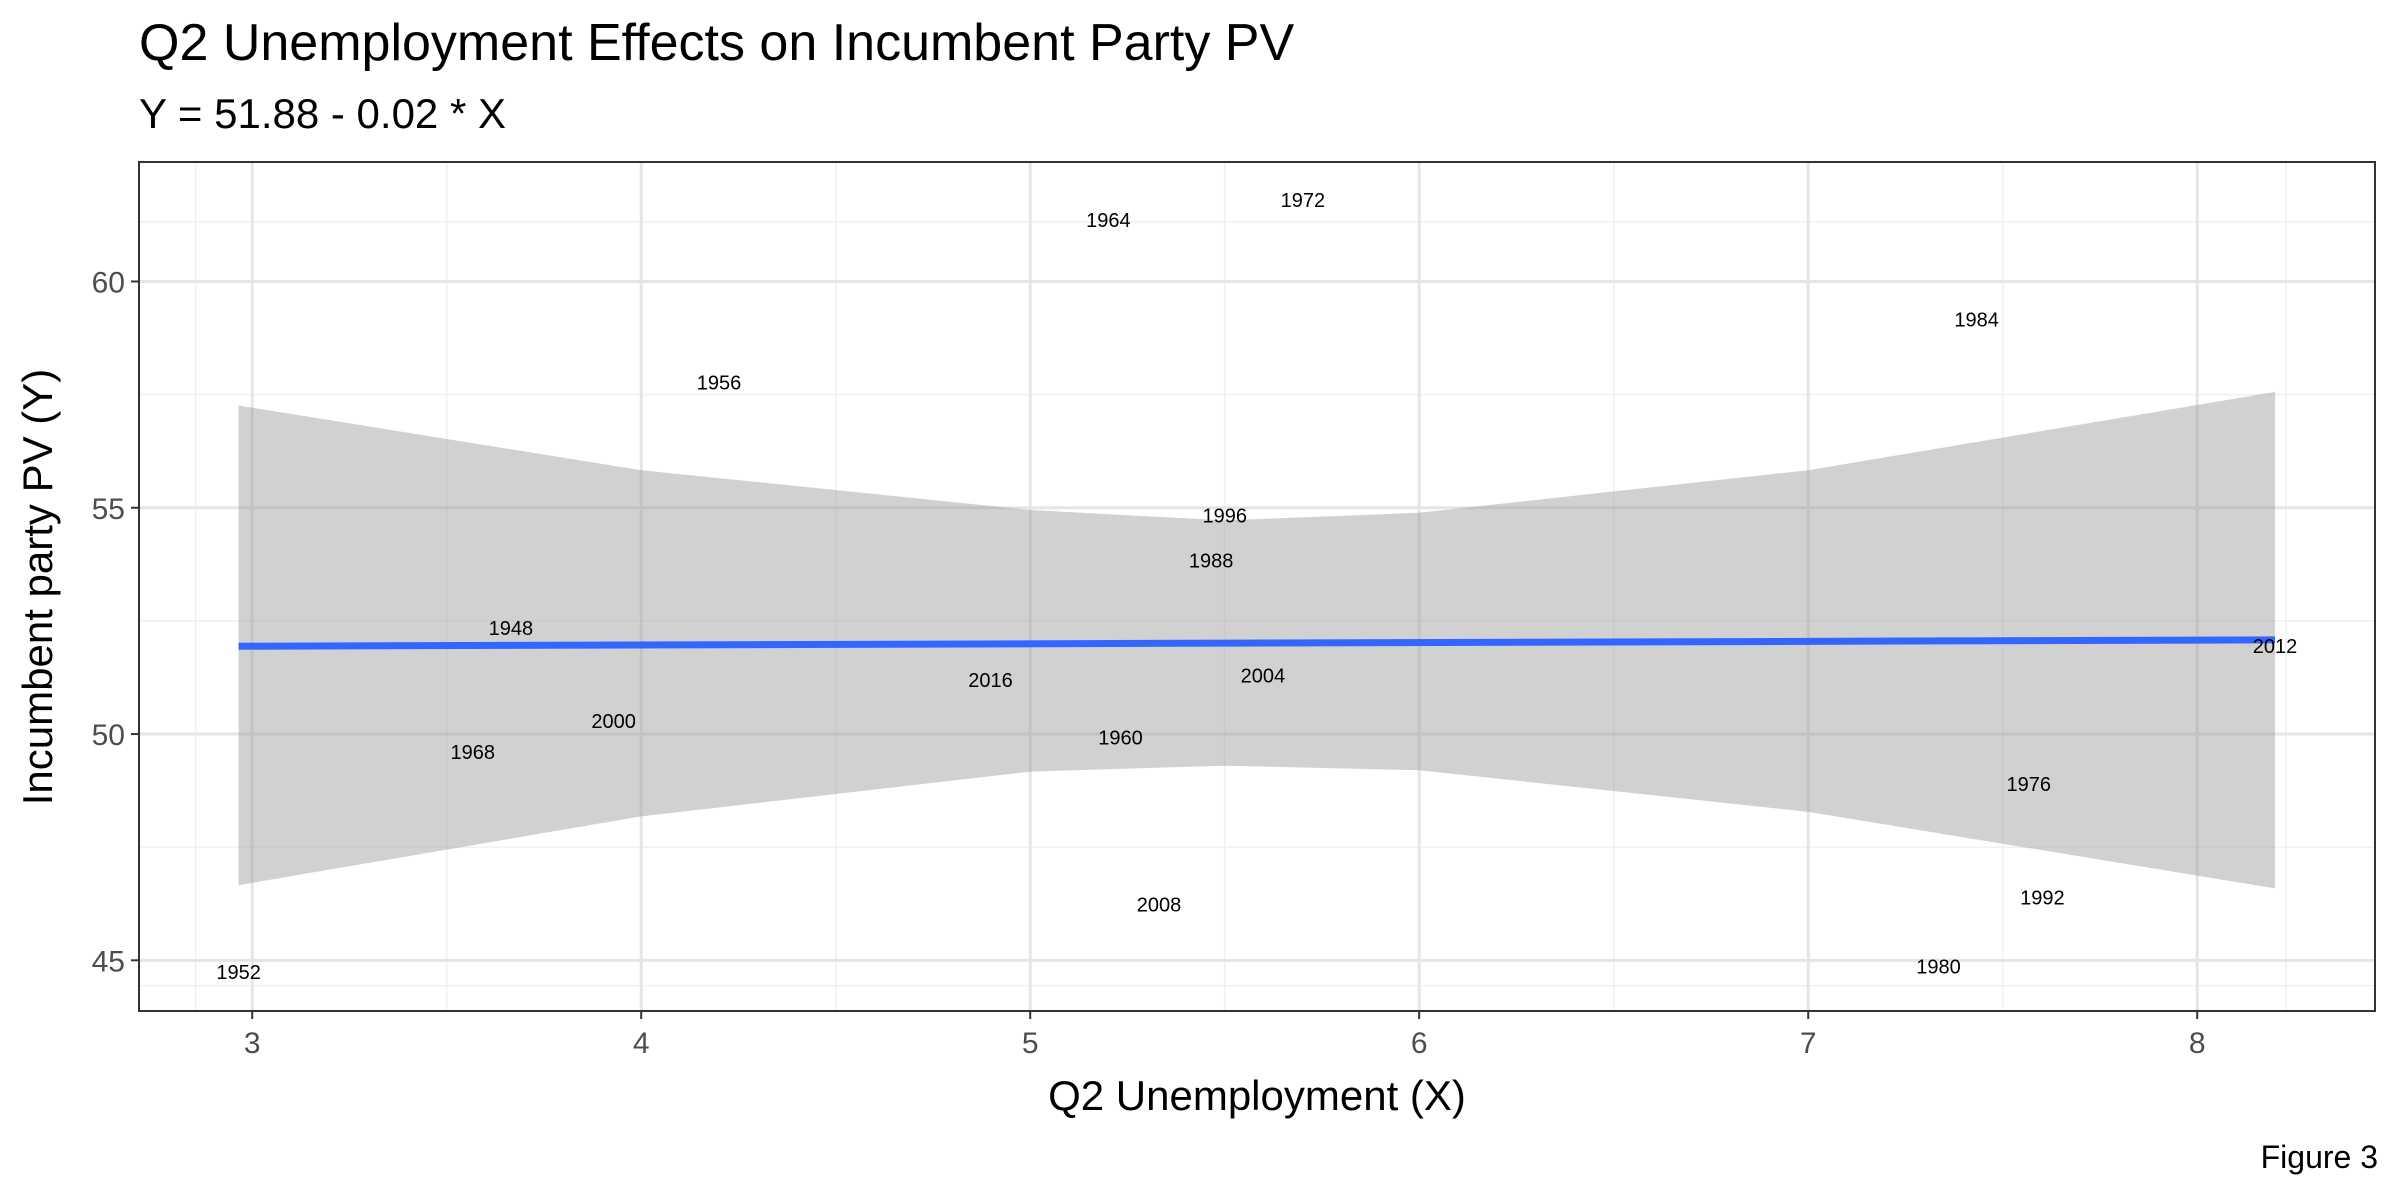 This screenshot has width=2400, height=1200. What do you see at coordinates (1419, 1043) in the screenshot?
I see `x-tick-label: 6` at bounding box center [1419, 1043].